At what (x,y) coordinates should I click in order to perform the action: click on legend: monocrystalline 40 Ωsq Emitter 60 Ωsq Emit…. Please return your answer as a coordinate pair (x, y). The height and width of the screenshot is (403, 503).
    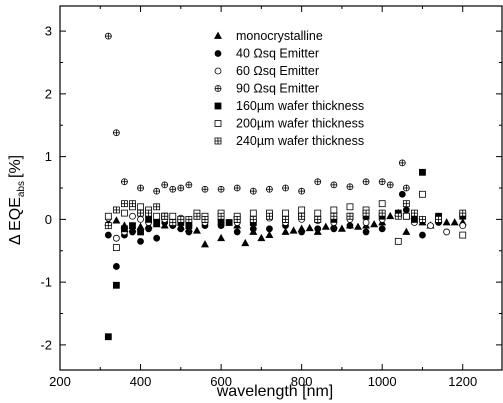
    Looking at the image, I should click on (289, 88).